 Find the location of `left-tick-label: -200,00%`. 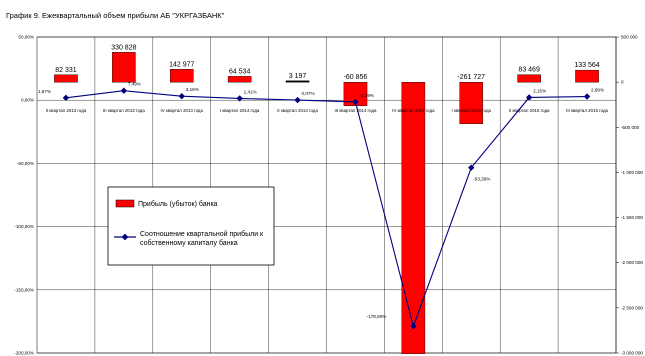

left-tick-label: -200,00% is located at coordinates (24, 353).